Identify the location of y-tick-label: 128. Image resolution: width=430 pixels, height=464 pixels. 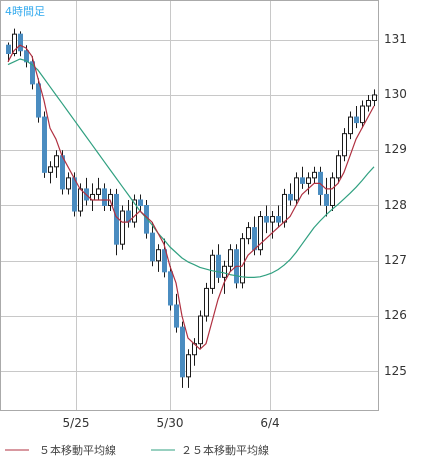
(395, 205).